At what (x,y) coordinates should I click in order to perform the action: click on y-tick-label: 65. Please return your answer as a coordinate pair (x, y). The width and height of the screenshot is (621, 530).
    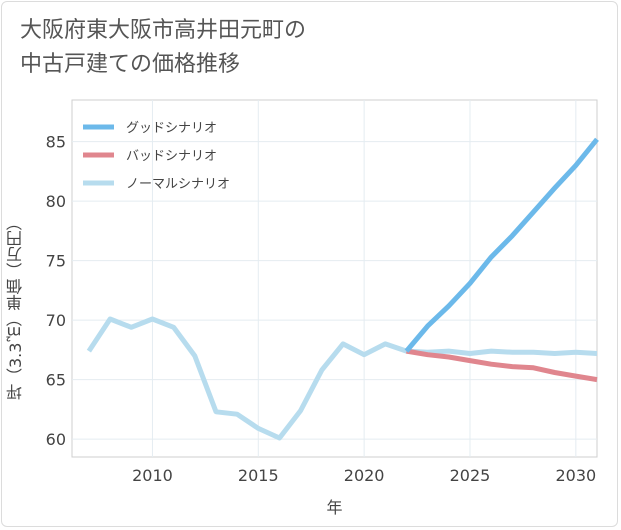
    Looking at the image, I should click on (56, 380).